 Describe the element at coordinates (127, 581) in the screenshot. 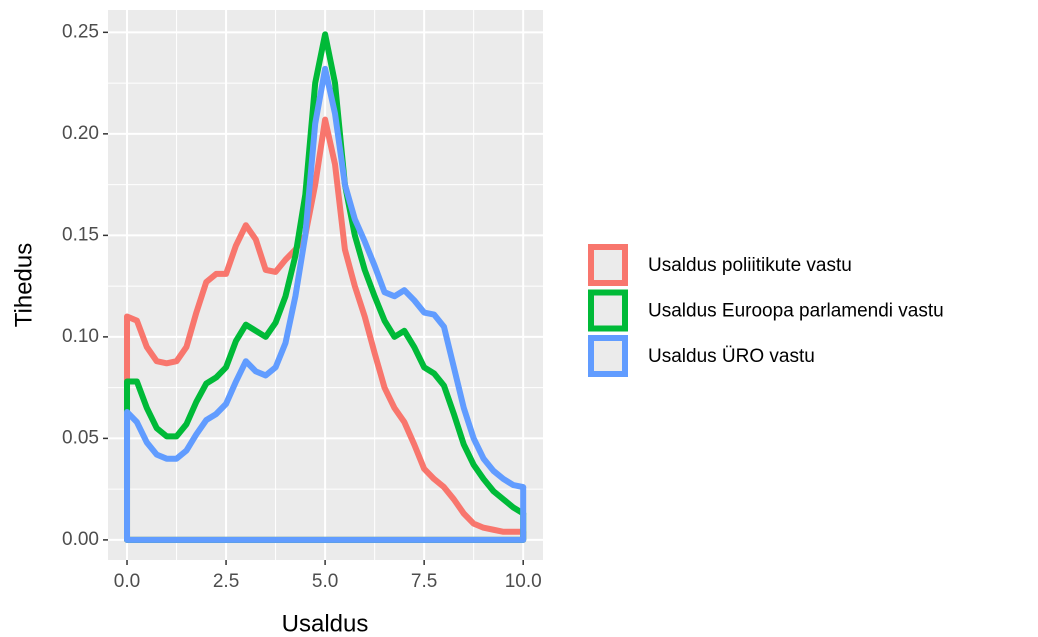

I see `x-tick-label: 0.0` at that location.